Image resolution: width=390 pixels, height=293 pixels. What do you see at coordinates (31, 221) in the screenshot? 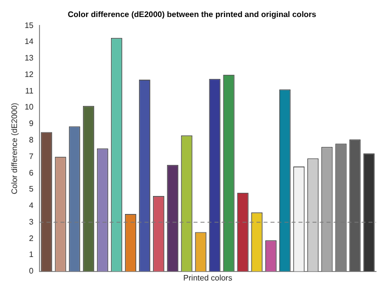
I see `y-tick-label: 3` at bounding box center [31, 221].